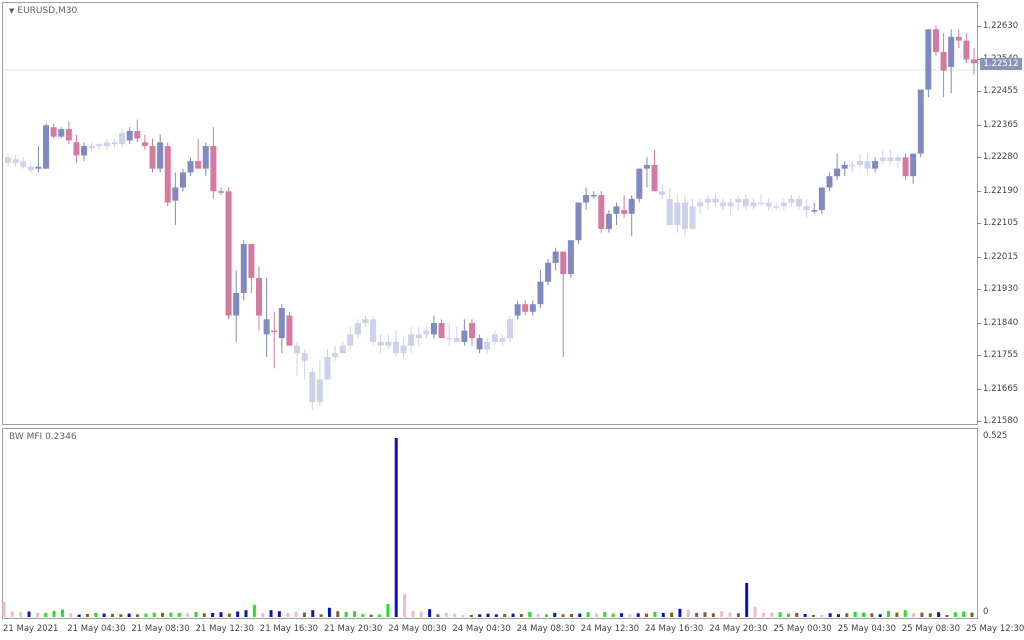  Describe the element at coordinates (160, 629) in the screenshot. I see `time-tick-label: 21 May 08:30` at that location.